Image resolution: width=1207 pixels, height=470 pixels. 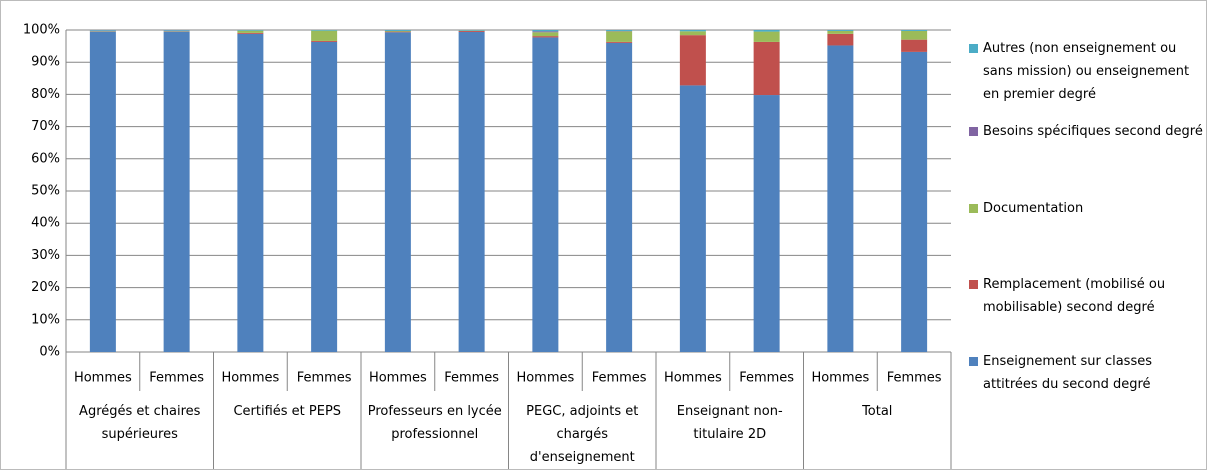 I want to click on group-label: Certifiés et PEPS, so click(x=287, y=411).